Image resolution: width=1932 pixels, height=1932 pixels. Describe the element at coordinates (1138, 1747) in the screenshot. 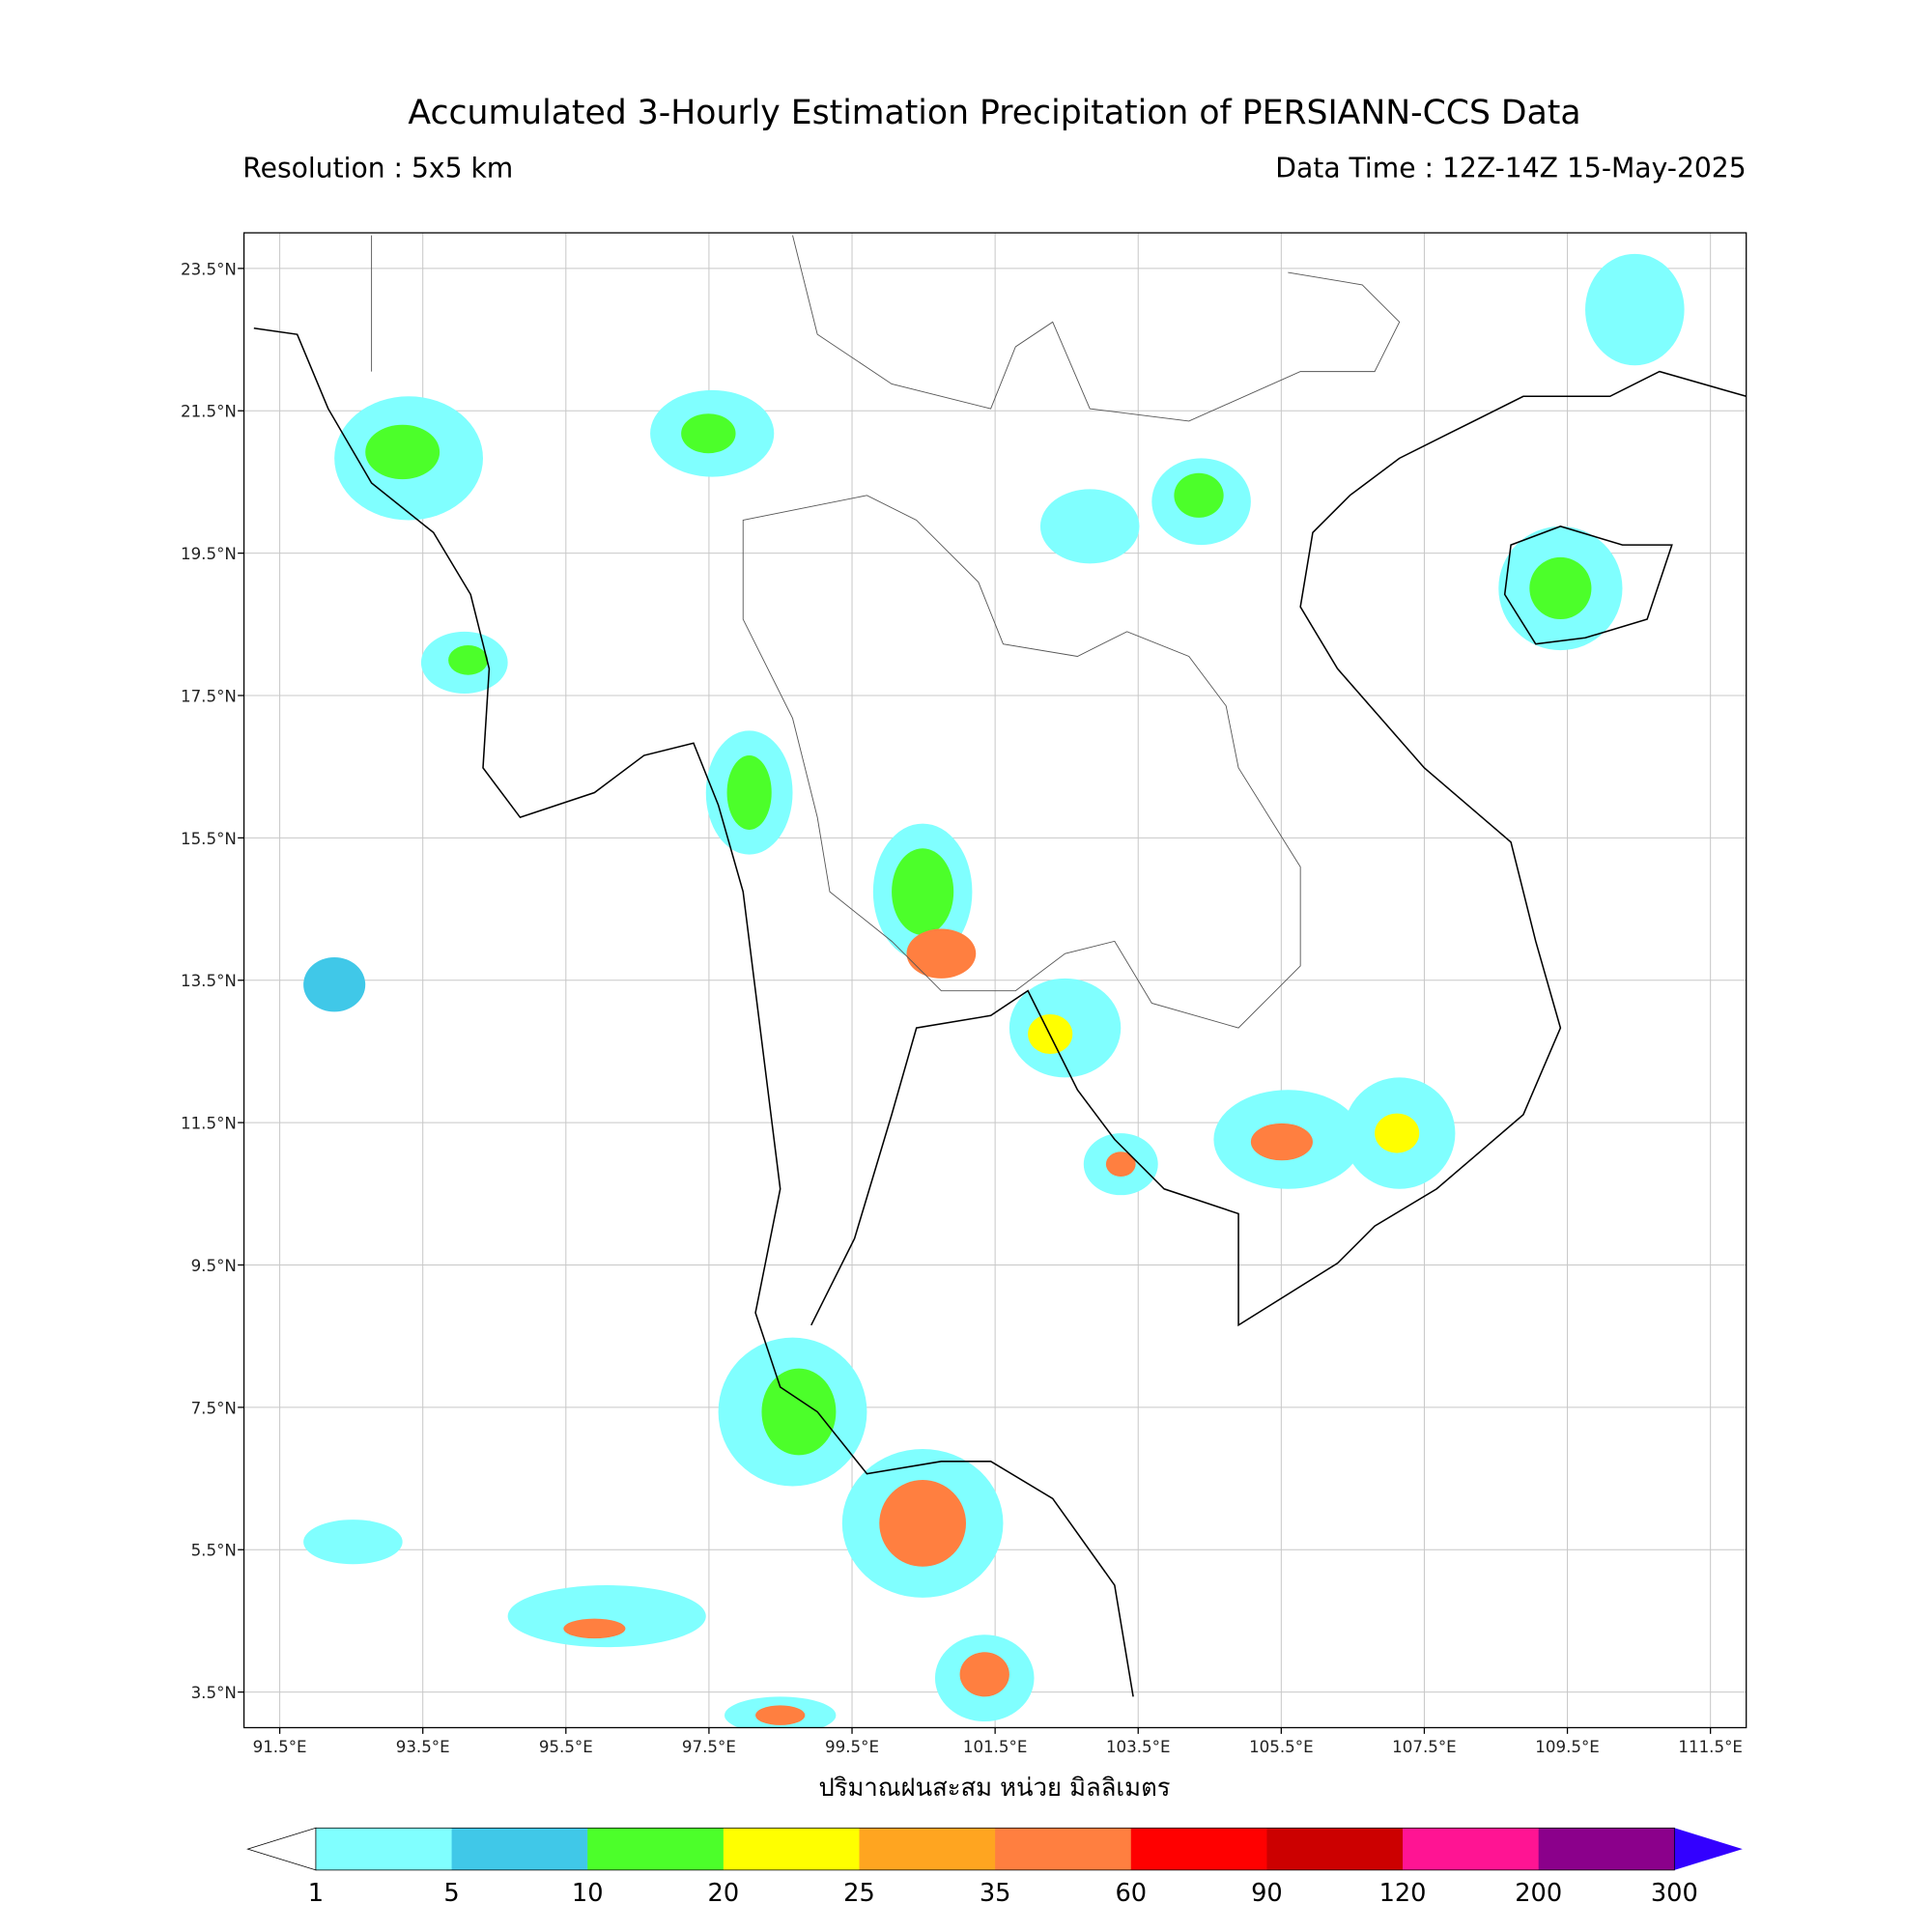

I see `x-tick-label: 103.5°E` at that location.